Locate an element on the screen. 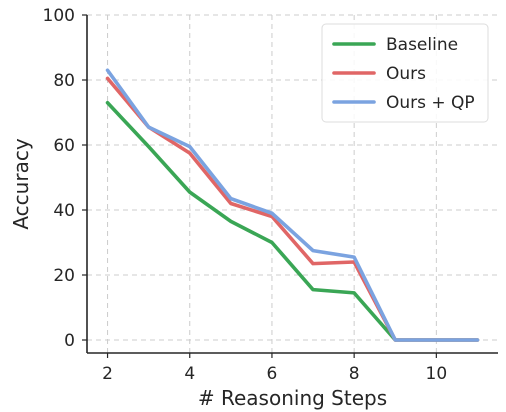 This screenshot has width=506, height=412. x-axis-label: # Reasoning Steps is located at coordinates (292, 398).